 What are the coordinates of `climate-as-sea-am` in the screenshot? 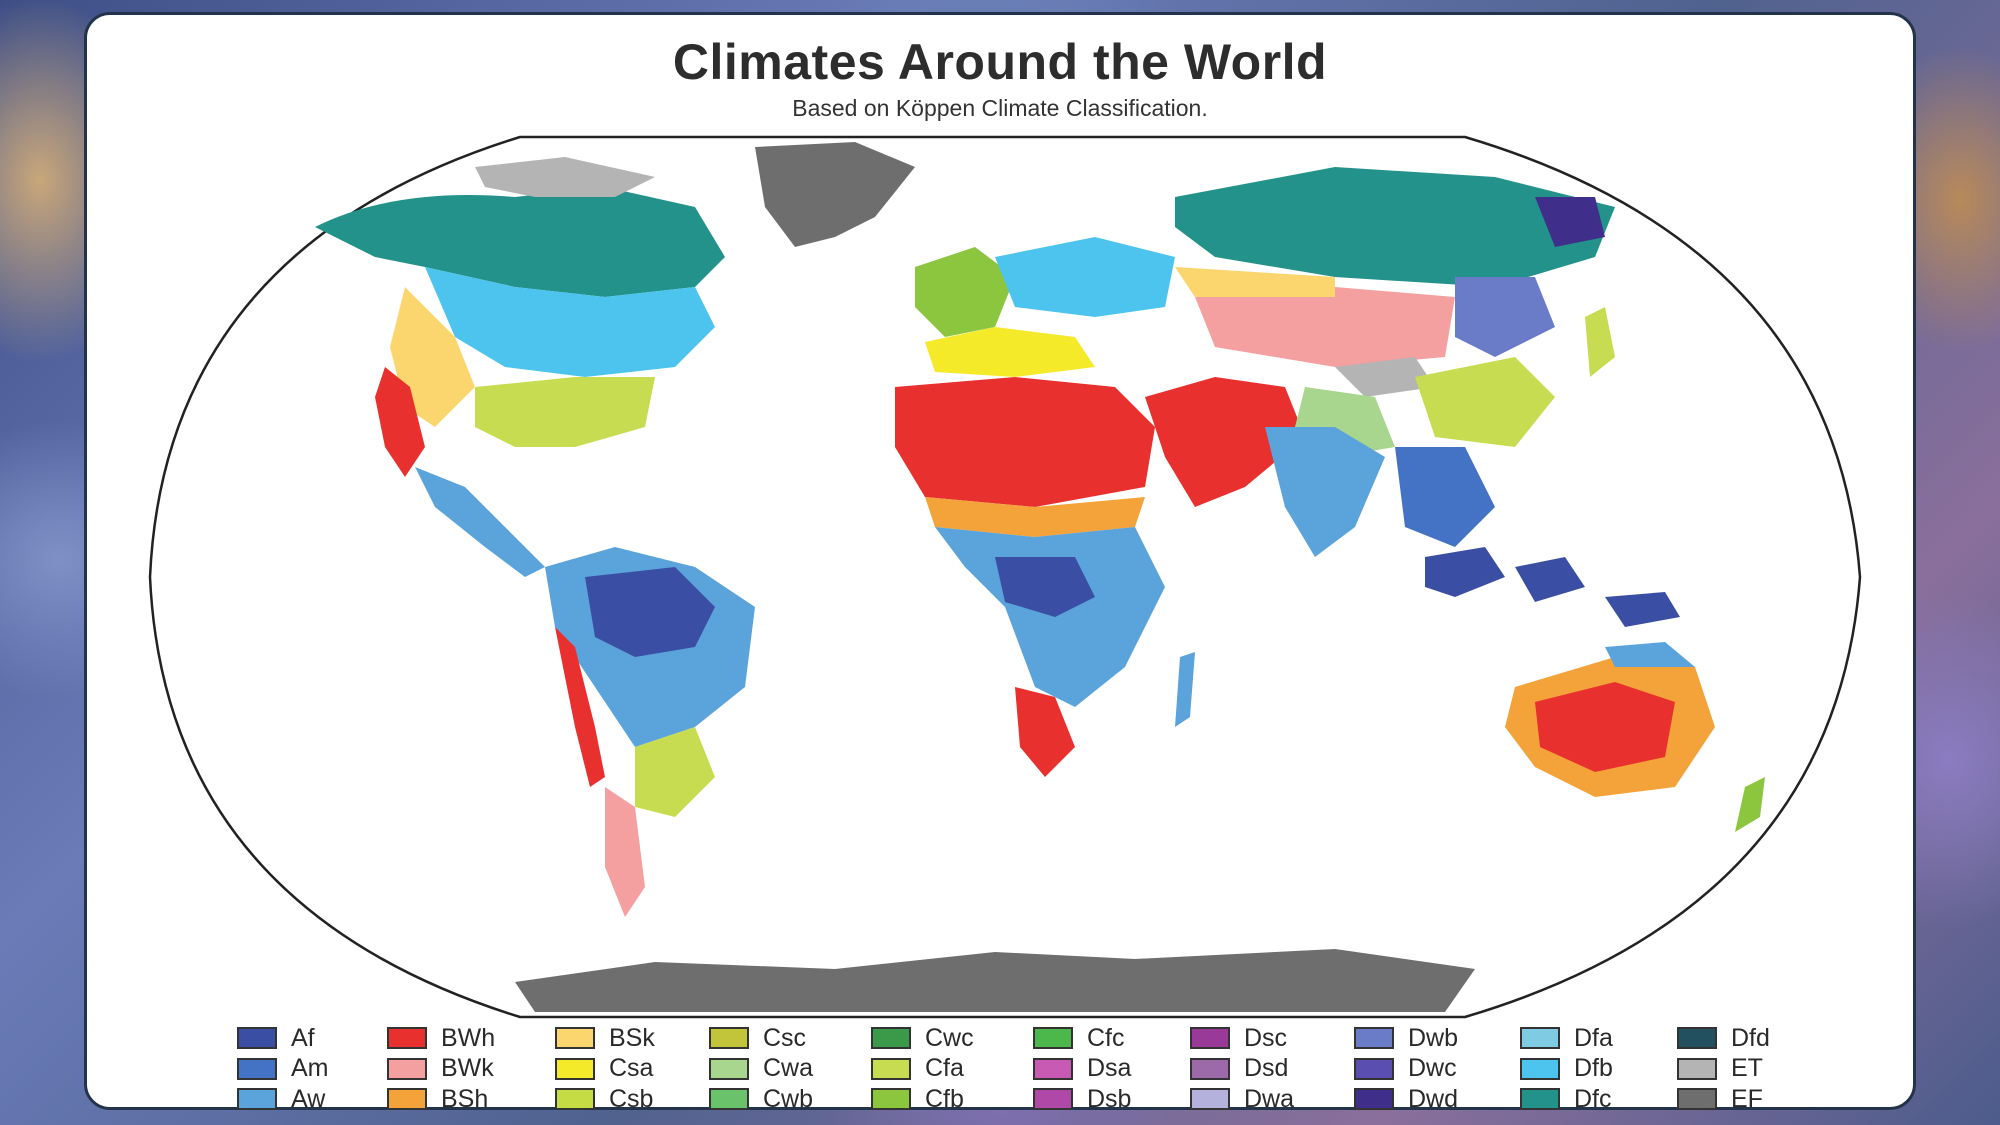 It's located at (1445, 497).